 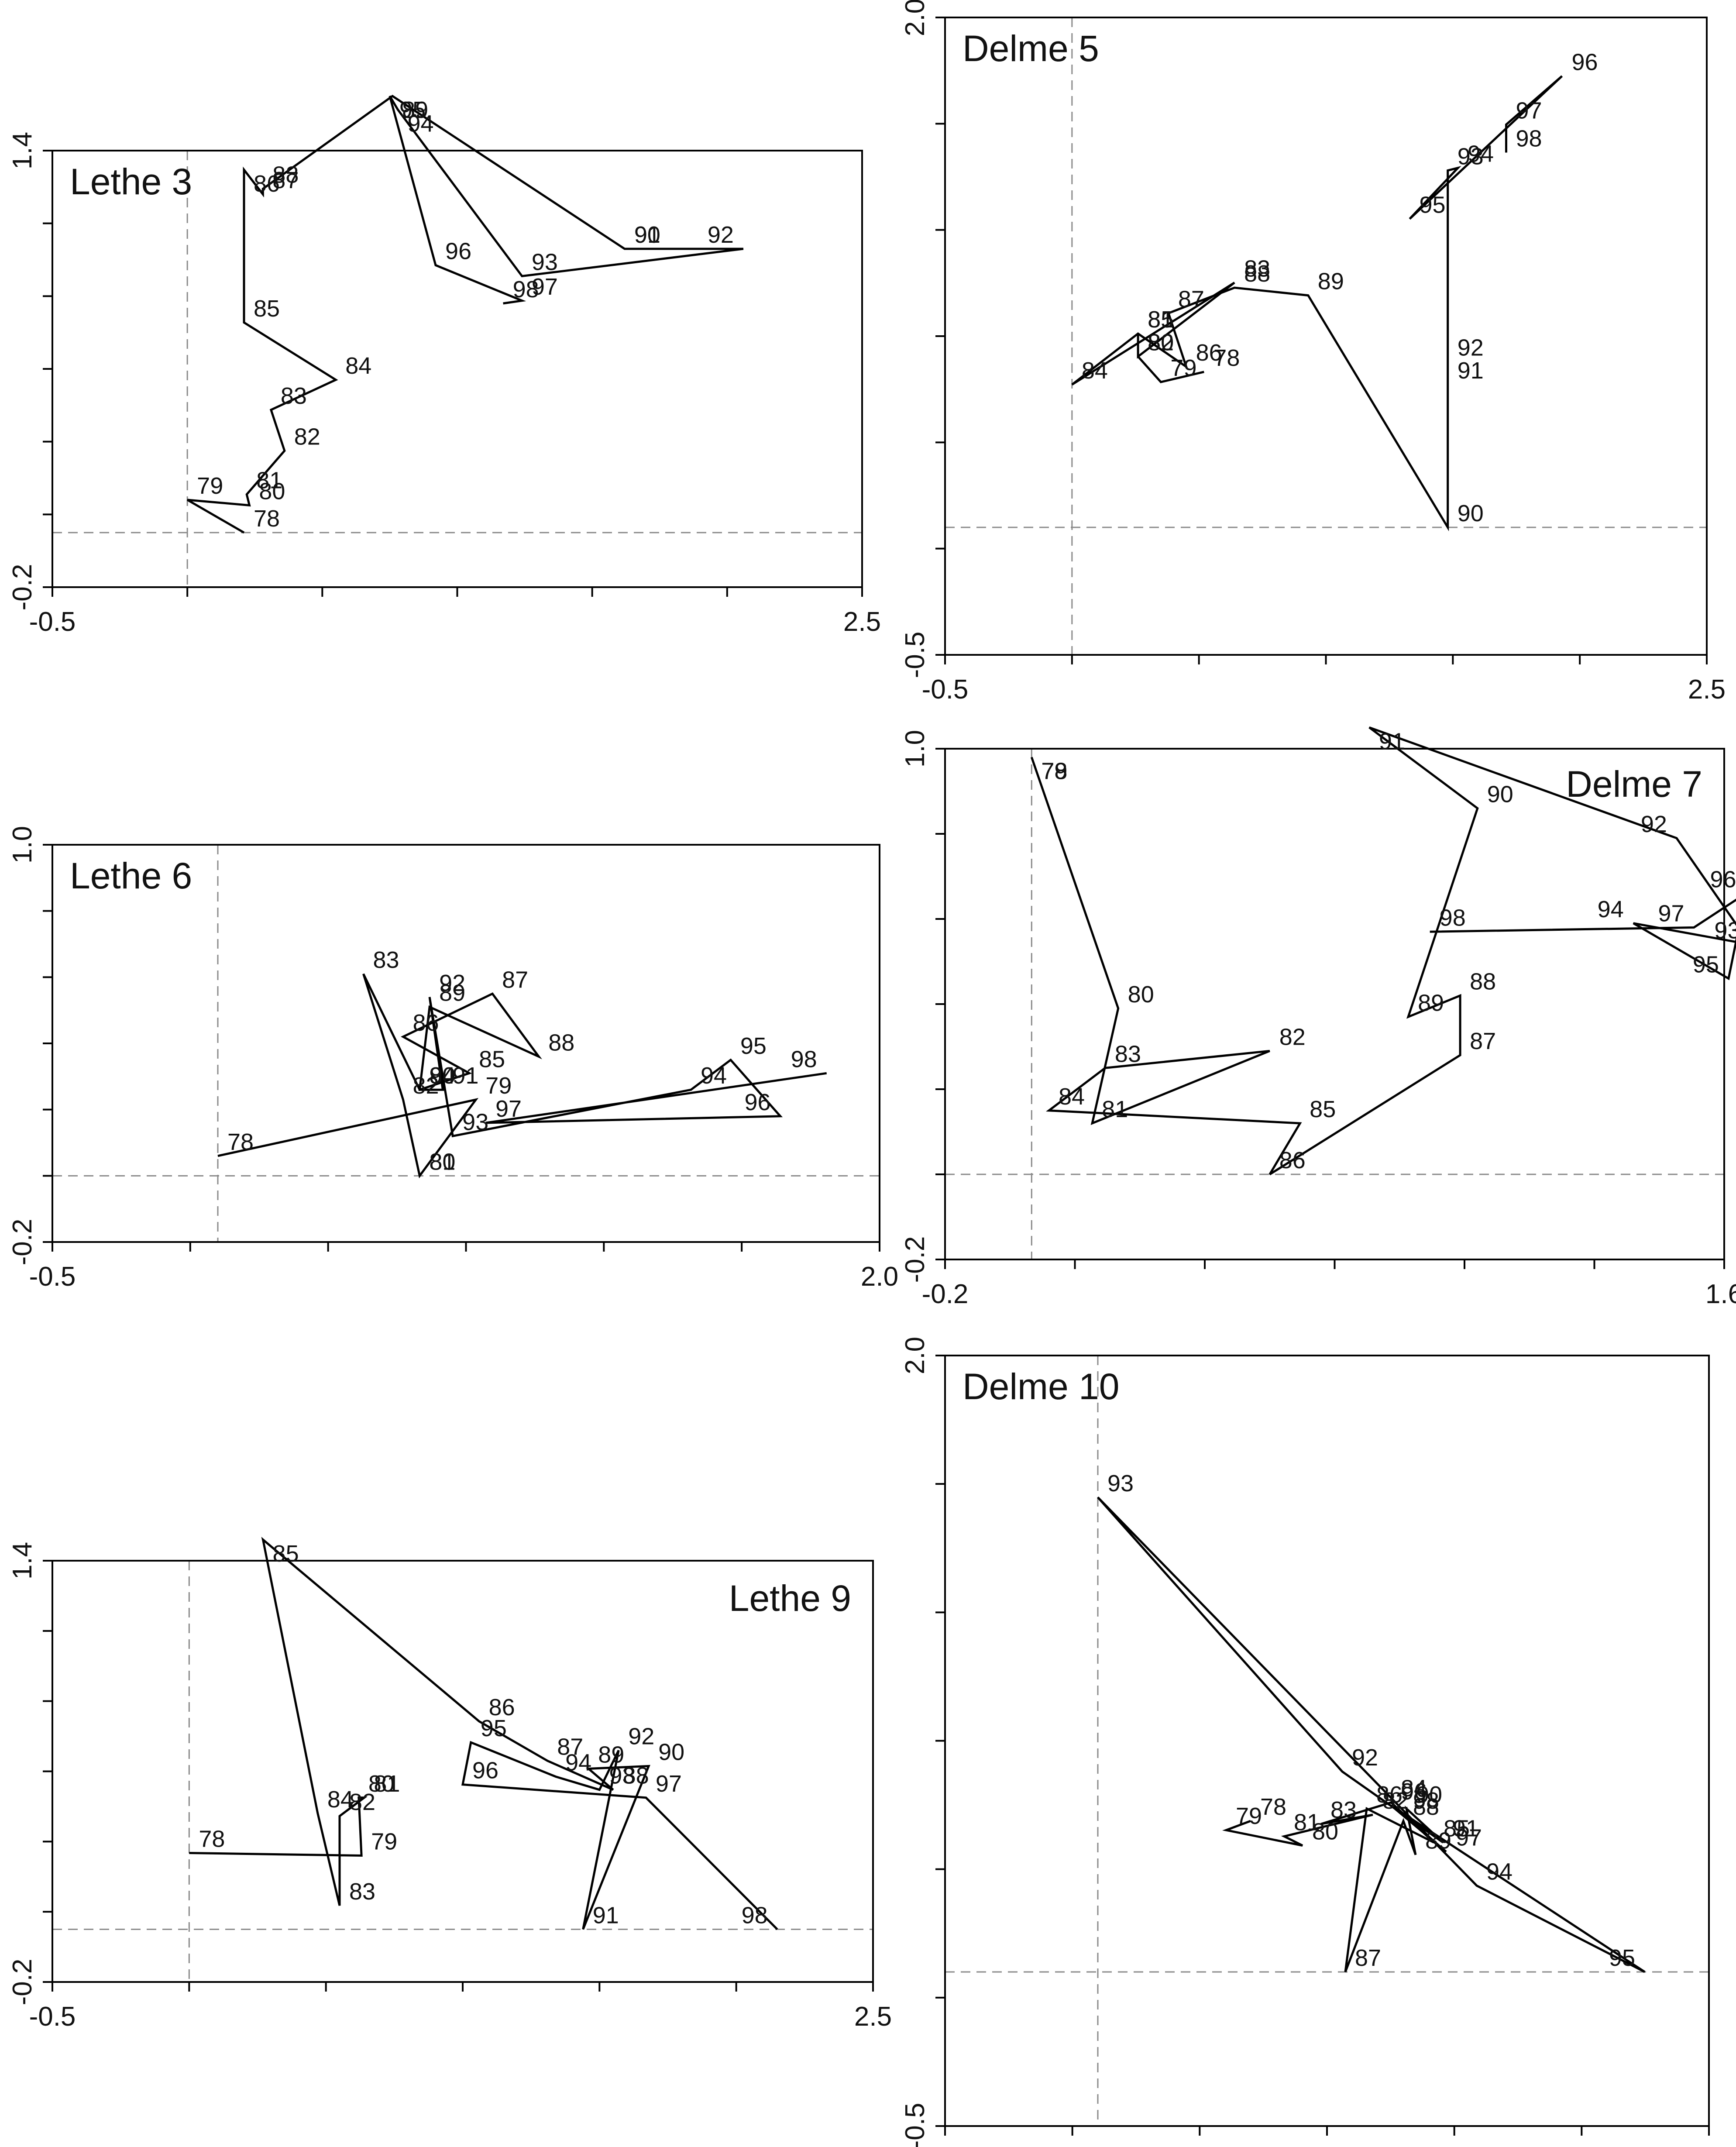 What do you see at coordinates (22, 150) in the screenshot?
I see `y-tick-label-max: 1.4` at bounding box center [22, 150].